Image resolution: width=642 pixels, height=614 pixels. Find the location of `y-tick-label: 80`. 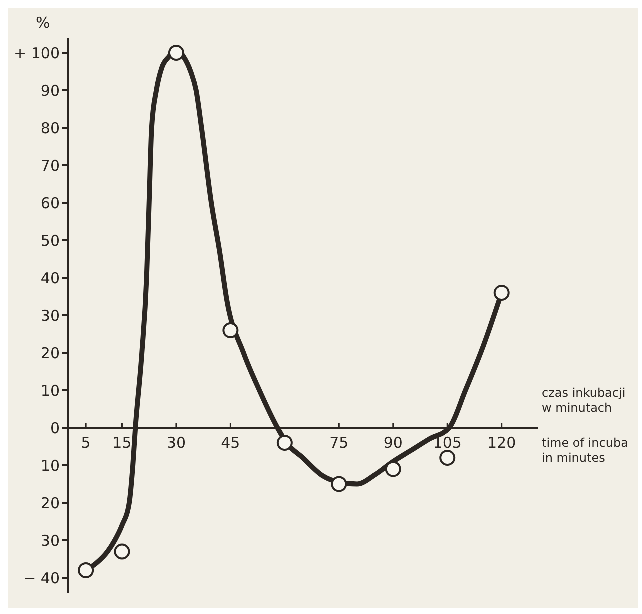

y-tick-label: 80 is located at coordinates (50, 128).